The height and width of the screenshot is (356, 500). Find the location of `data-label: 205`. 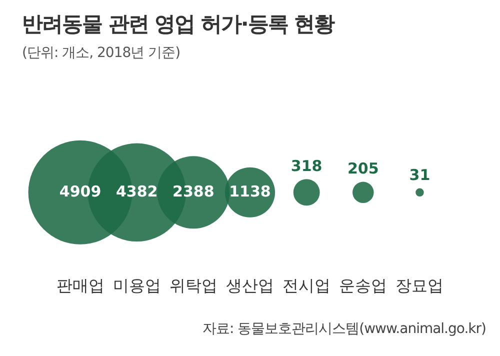

data-label: 205 is located at coordinates (363, 169).